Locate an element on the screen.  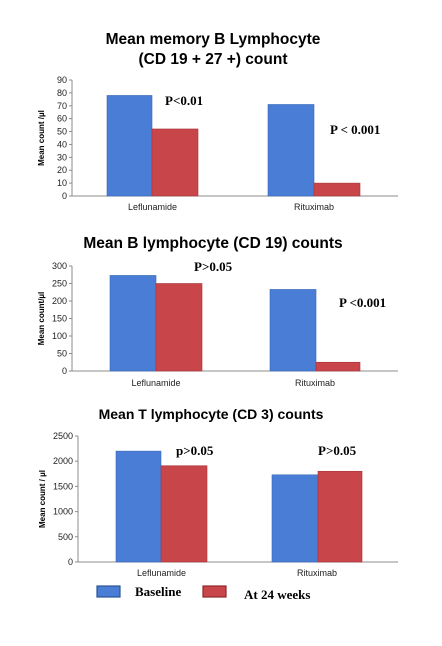
y-tick-label: 200 is located at coordinates (59, 301).